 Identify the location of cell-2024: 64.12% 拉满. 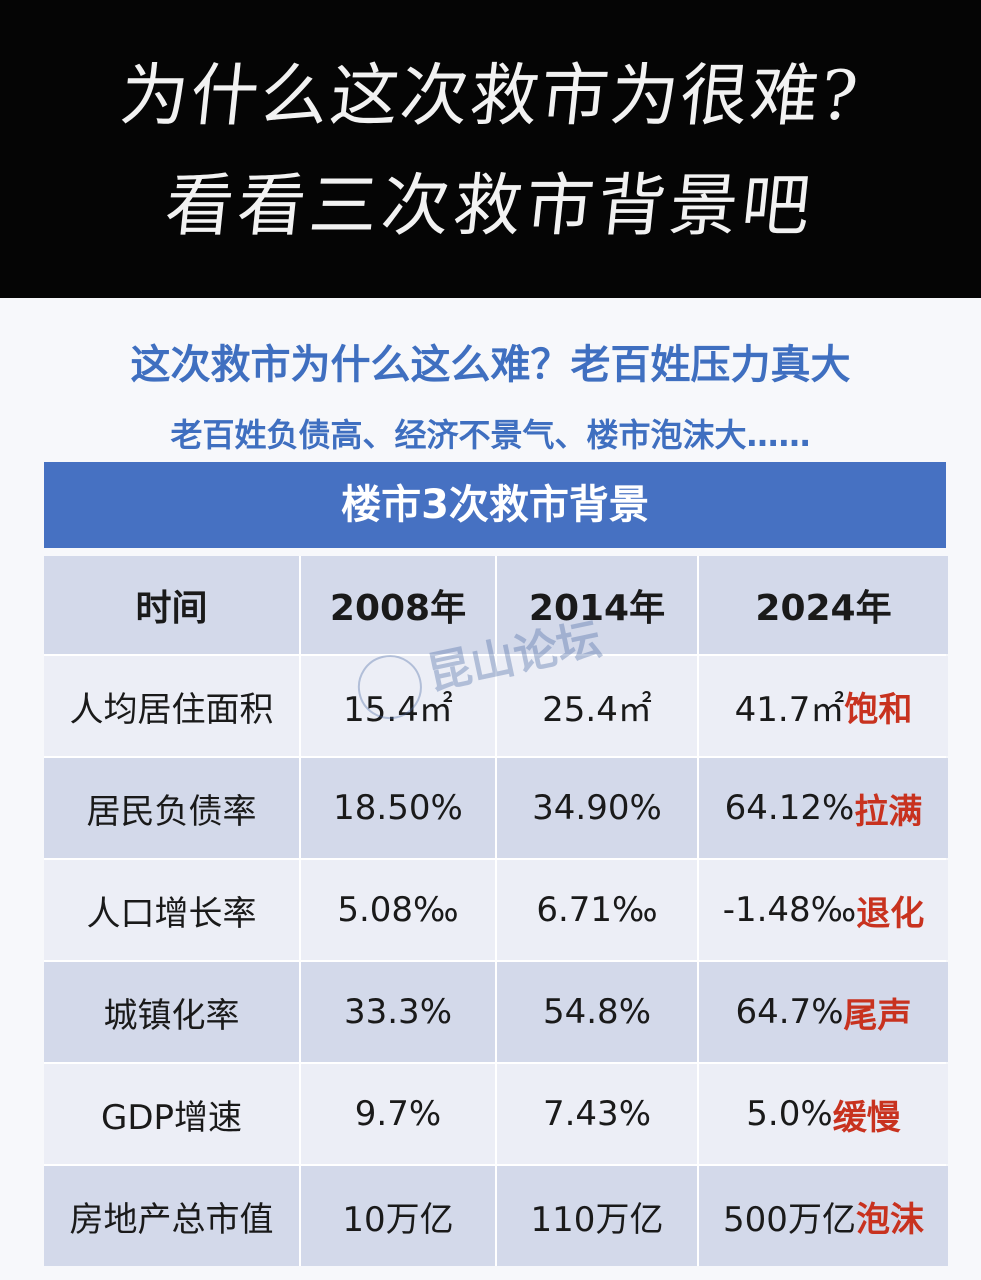
(823, 808).